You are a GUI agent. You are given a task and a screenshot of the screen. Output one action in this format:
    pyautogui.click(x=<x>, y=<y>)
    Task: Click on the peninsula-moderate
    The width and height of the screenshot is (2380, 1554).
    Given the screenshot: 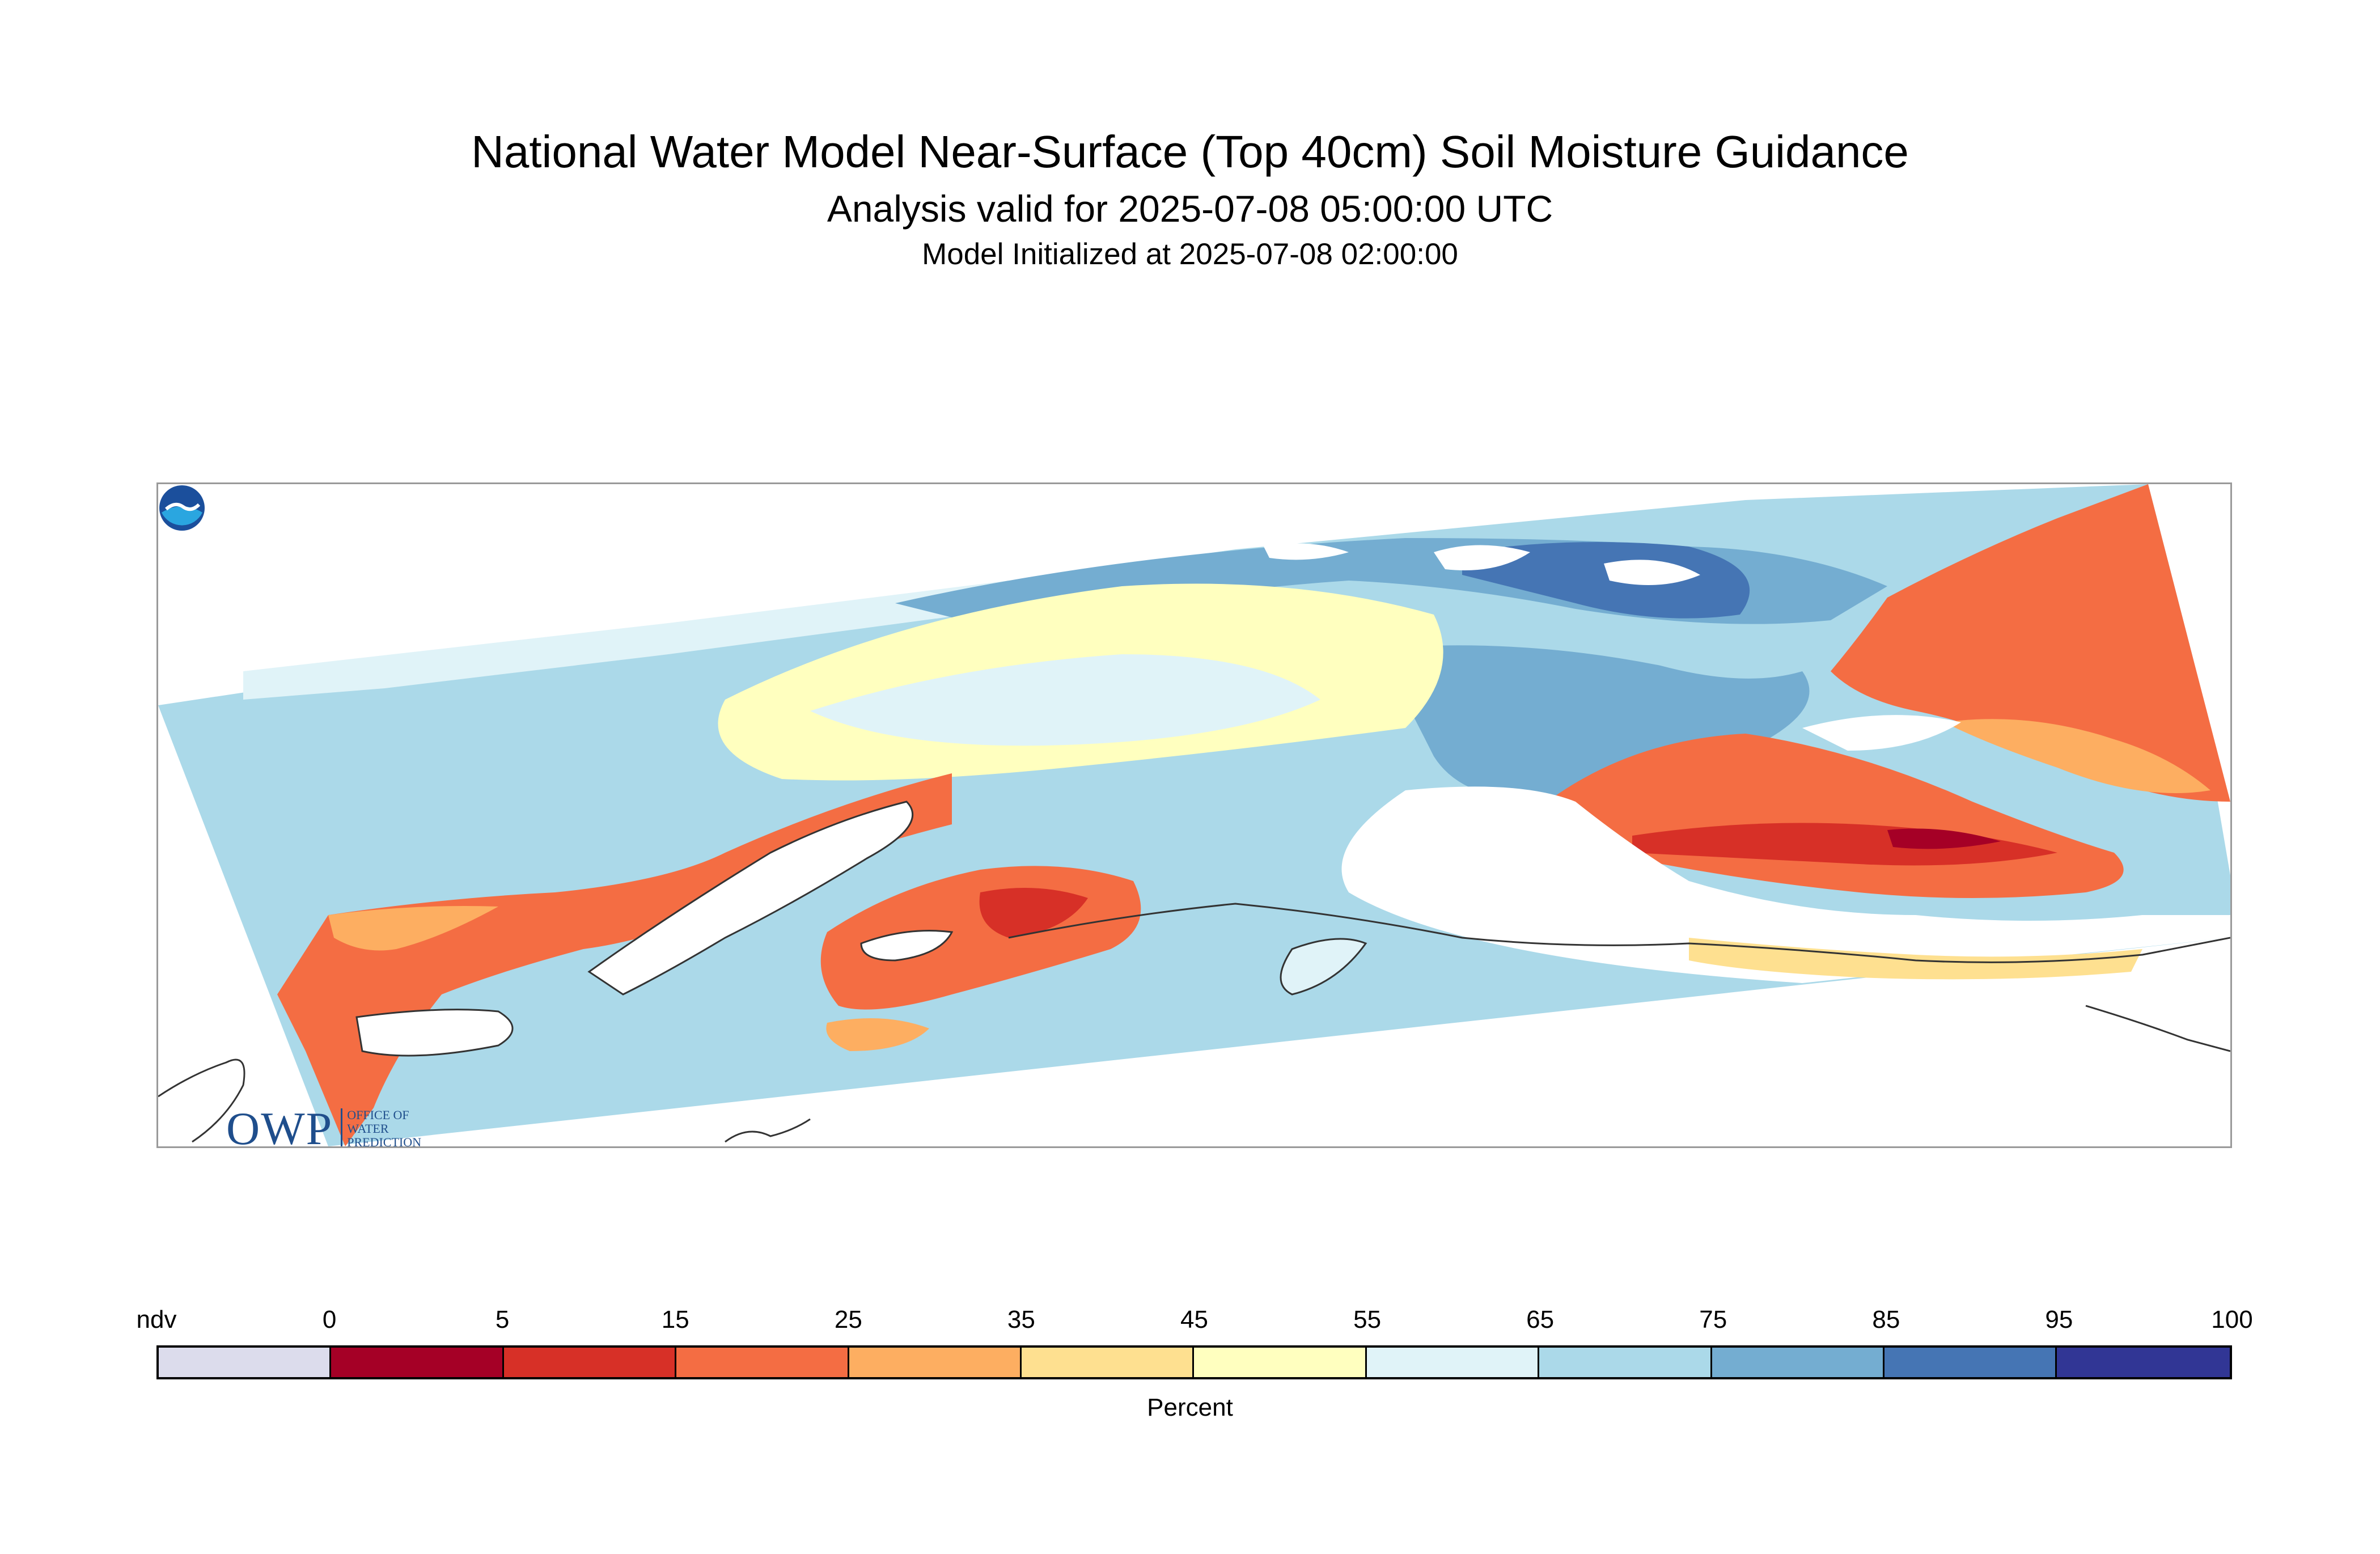 What is the action you would take?
    pyautogui.click(x=877, y=1034)
    